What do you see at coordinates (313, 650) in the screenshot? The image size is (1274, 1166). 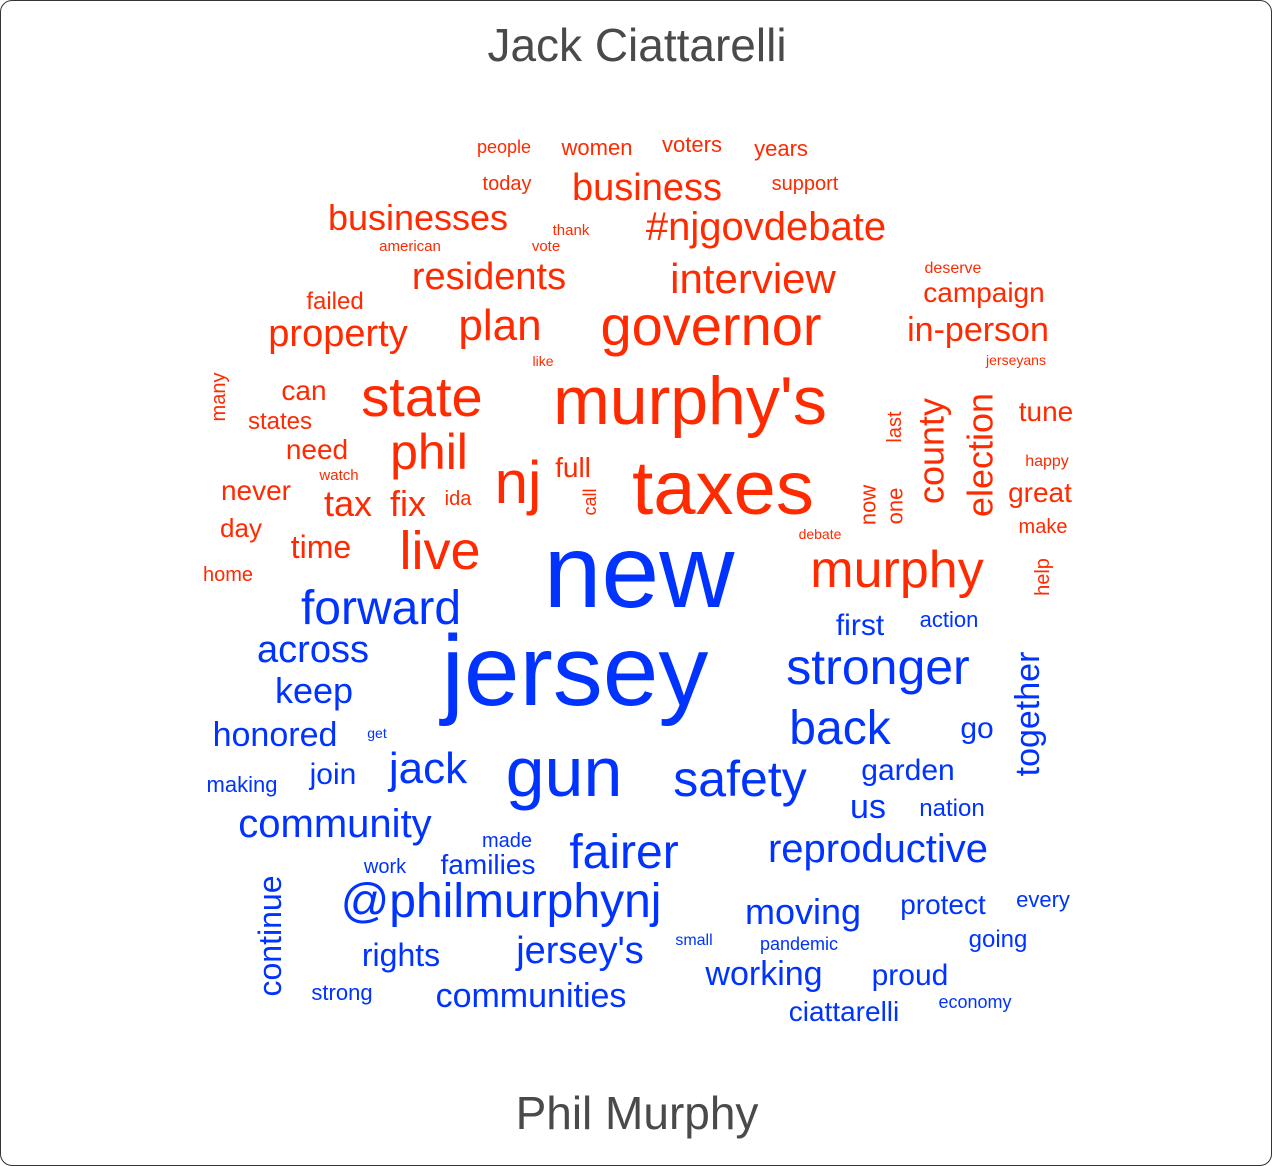 I see `word-murphy-4: across` at bounding box center [313, 650].